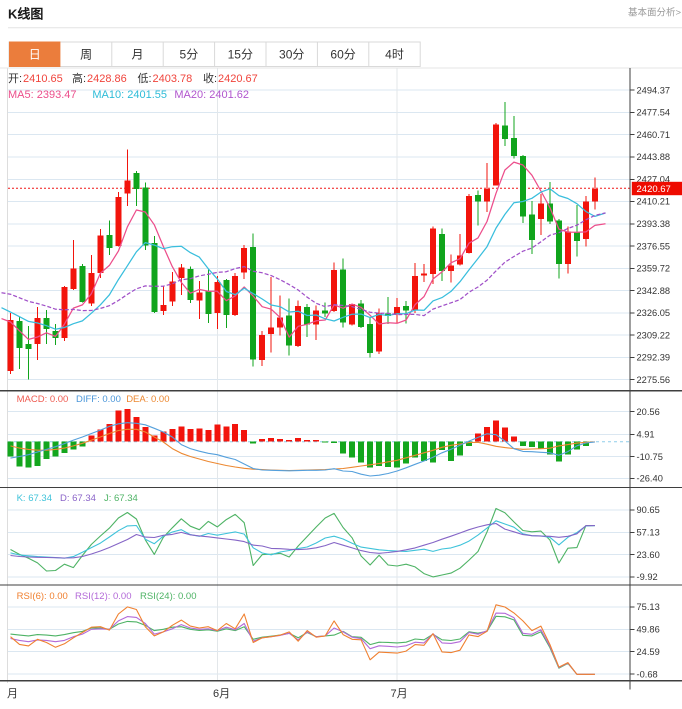 The image size is (682, 709). Describe the element at coordinates (654, 269) in the screenshot. I see `svg-text: 2359.72` at that location.